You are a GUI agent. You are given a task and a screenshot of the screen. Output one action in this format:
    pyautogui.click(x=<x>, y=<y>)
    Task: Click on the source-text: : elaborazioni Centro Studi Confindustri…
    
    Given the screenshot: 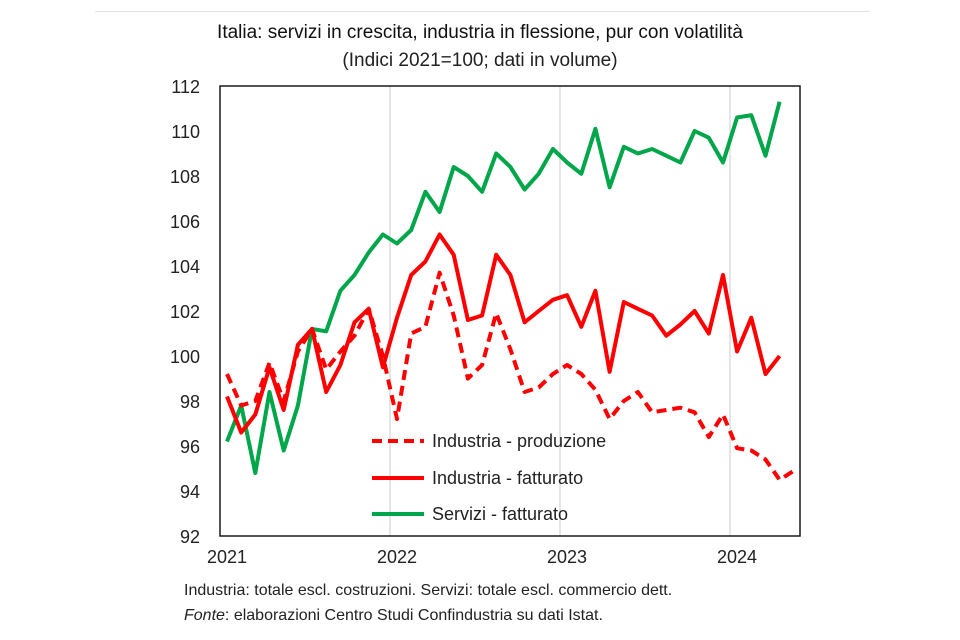 What is the action you would take?
    pyautogui.click(x=413, y=615)
    